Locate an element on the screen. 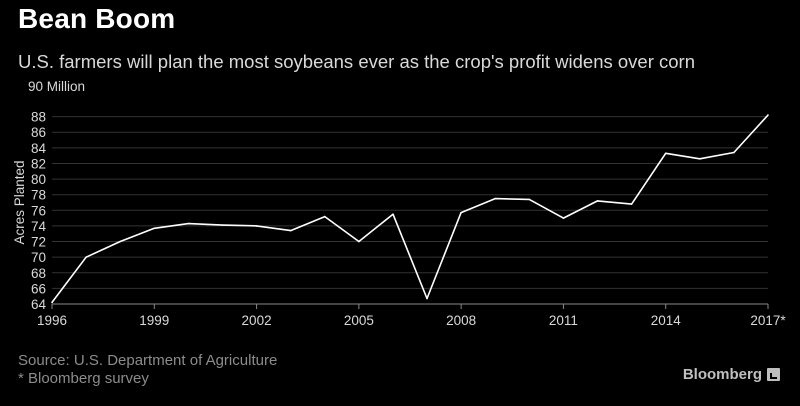 The width and height of the screenshot is (800, 406). y-tick-label: 86 is located at coordinates (38, 132).